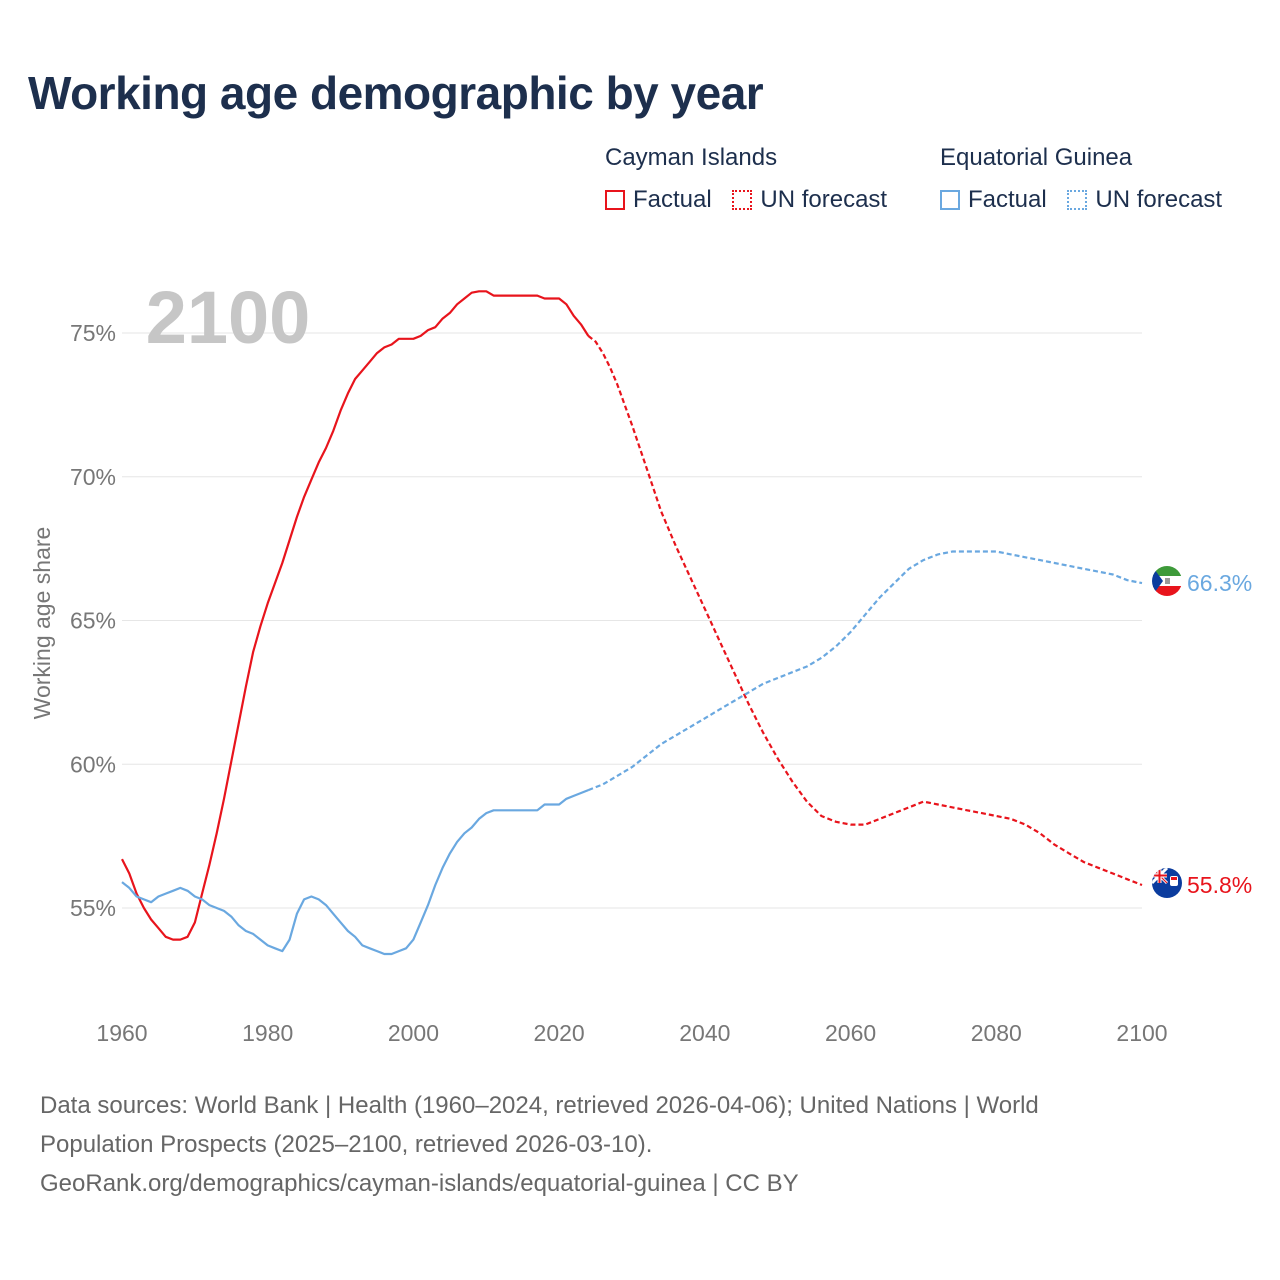  Describe the element at coordinates (413, 1033) in the screenshot. I see `x-tick-label: 2000` at that location.